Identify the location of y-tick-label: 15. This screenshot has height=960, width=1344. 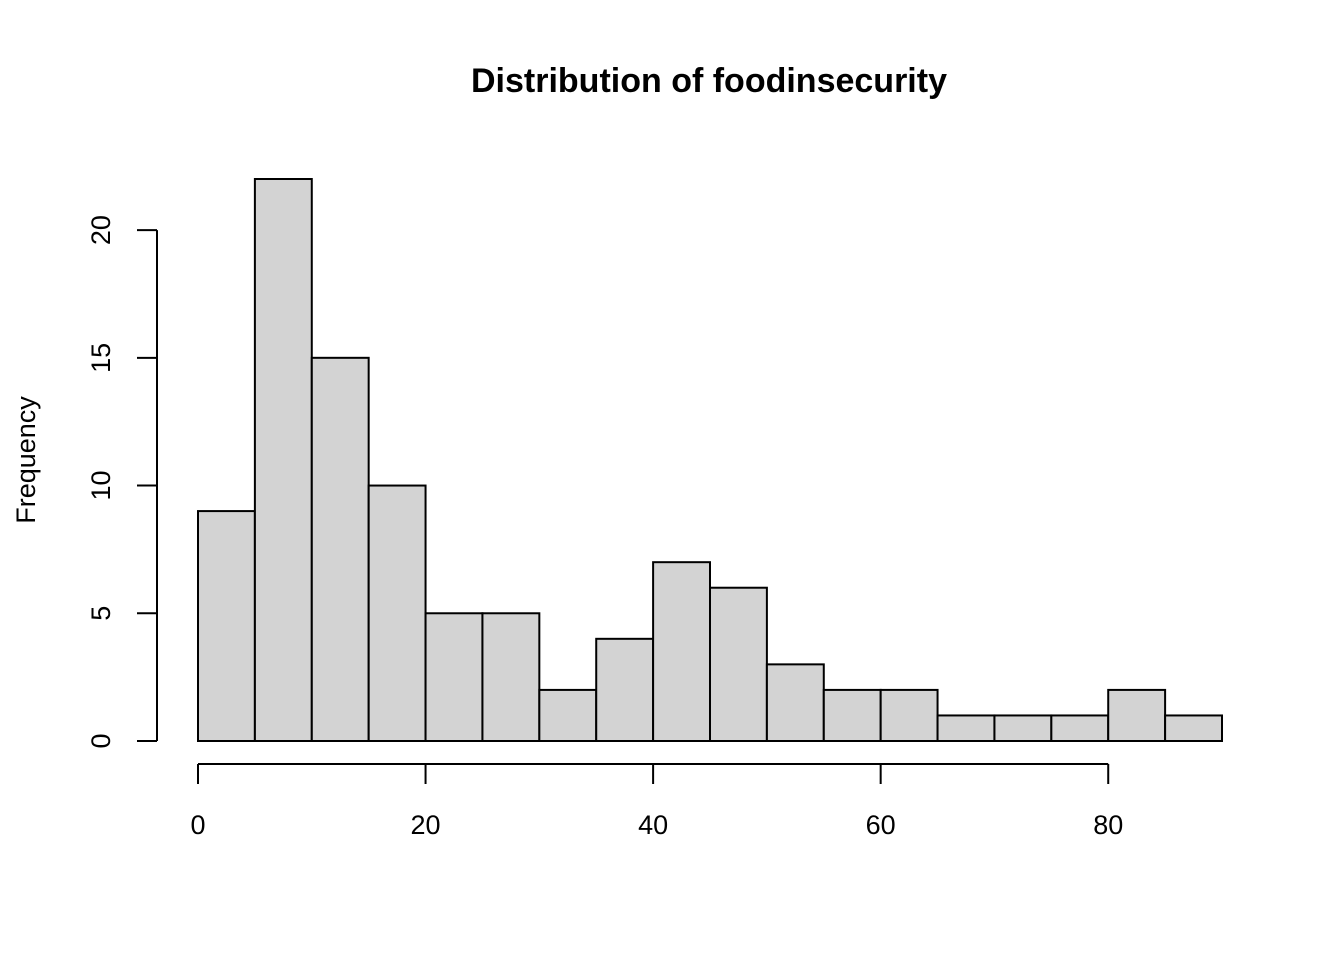
(101, 358).